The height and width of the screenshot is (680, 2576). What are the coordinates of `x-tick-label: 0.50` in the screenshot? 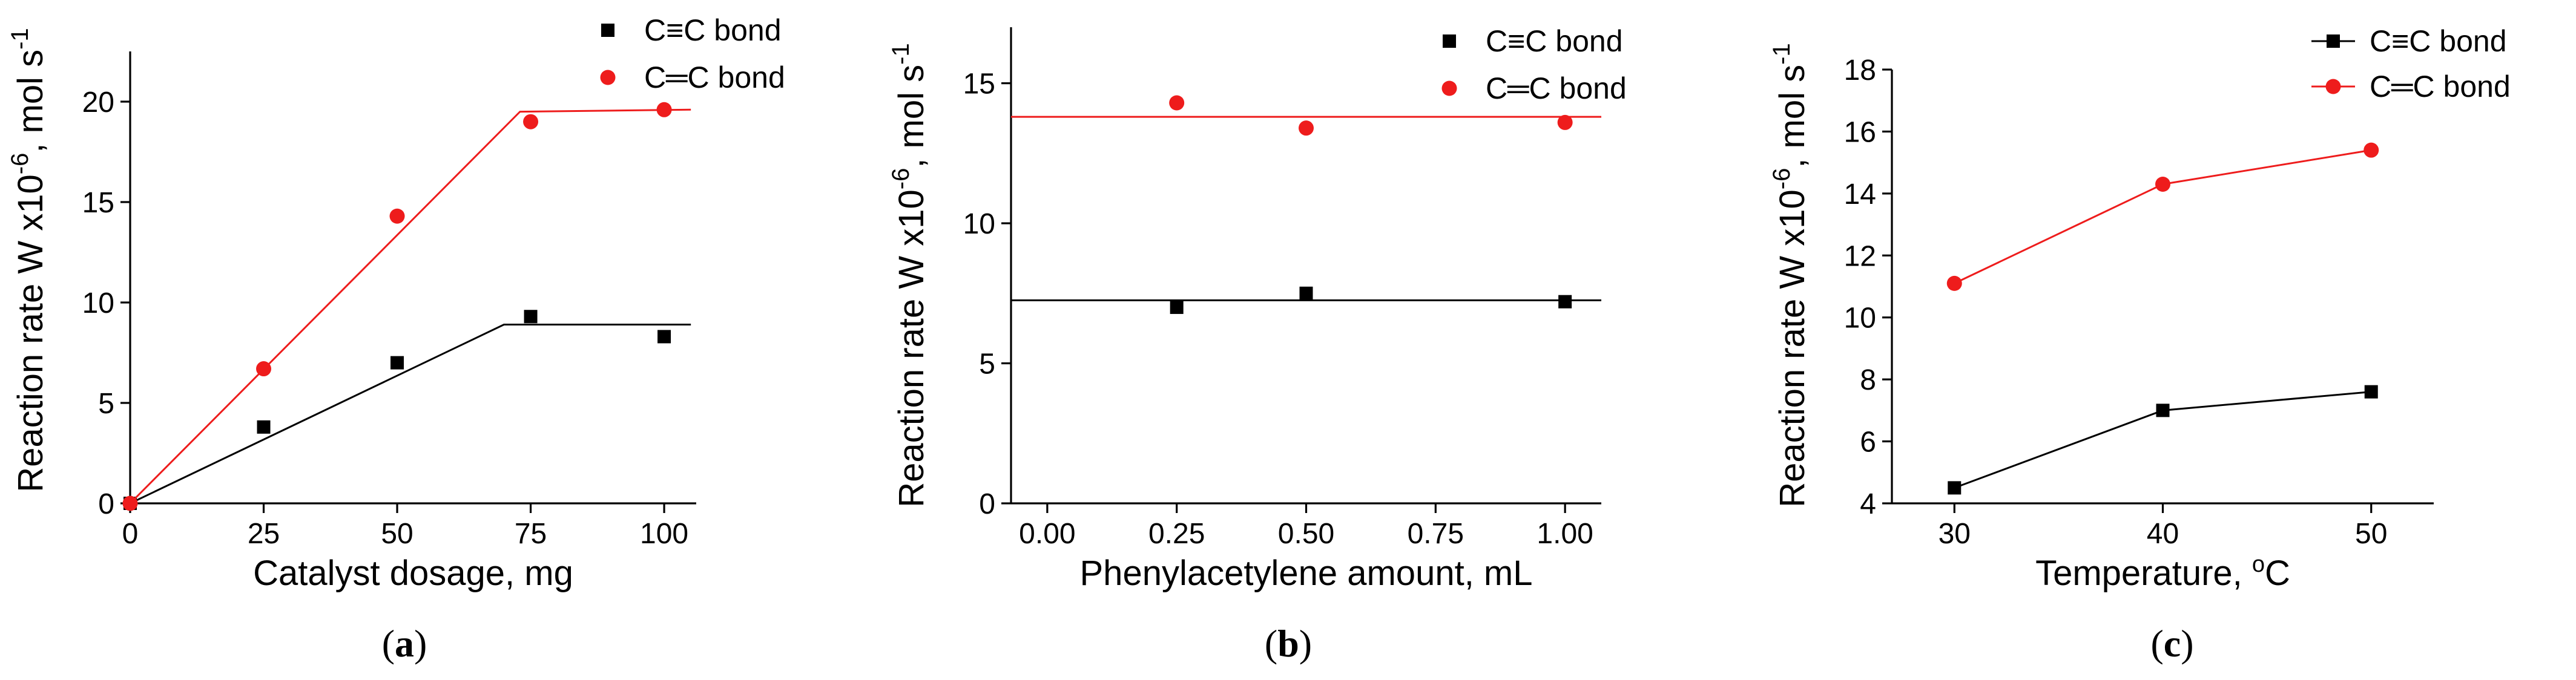 It's located at (1306, 534).